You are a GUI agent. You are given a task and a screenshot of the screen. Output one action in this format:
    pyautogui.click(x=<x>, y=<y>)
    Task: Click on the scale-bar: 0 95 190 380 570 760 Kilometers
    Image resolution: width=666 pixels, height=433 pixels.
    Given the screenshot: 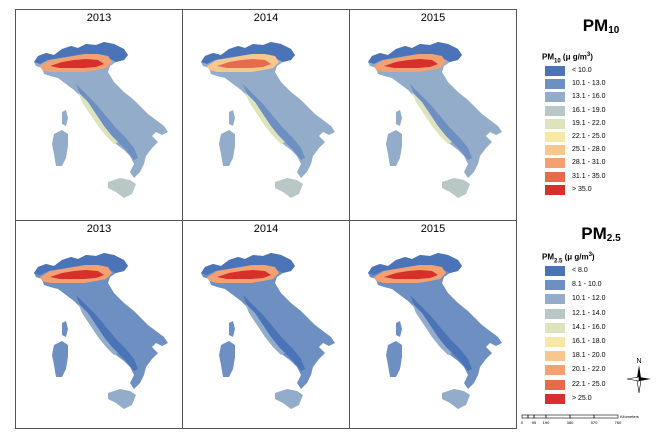 What is the action you would take?
    pyautogui.click(x=580, y=419)
    